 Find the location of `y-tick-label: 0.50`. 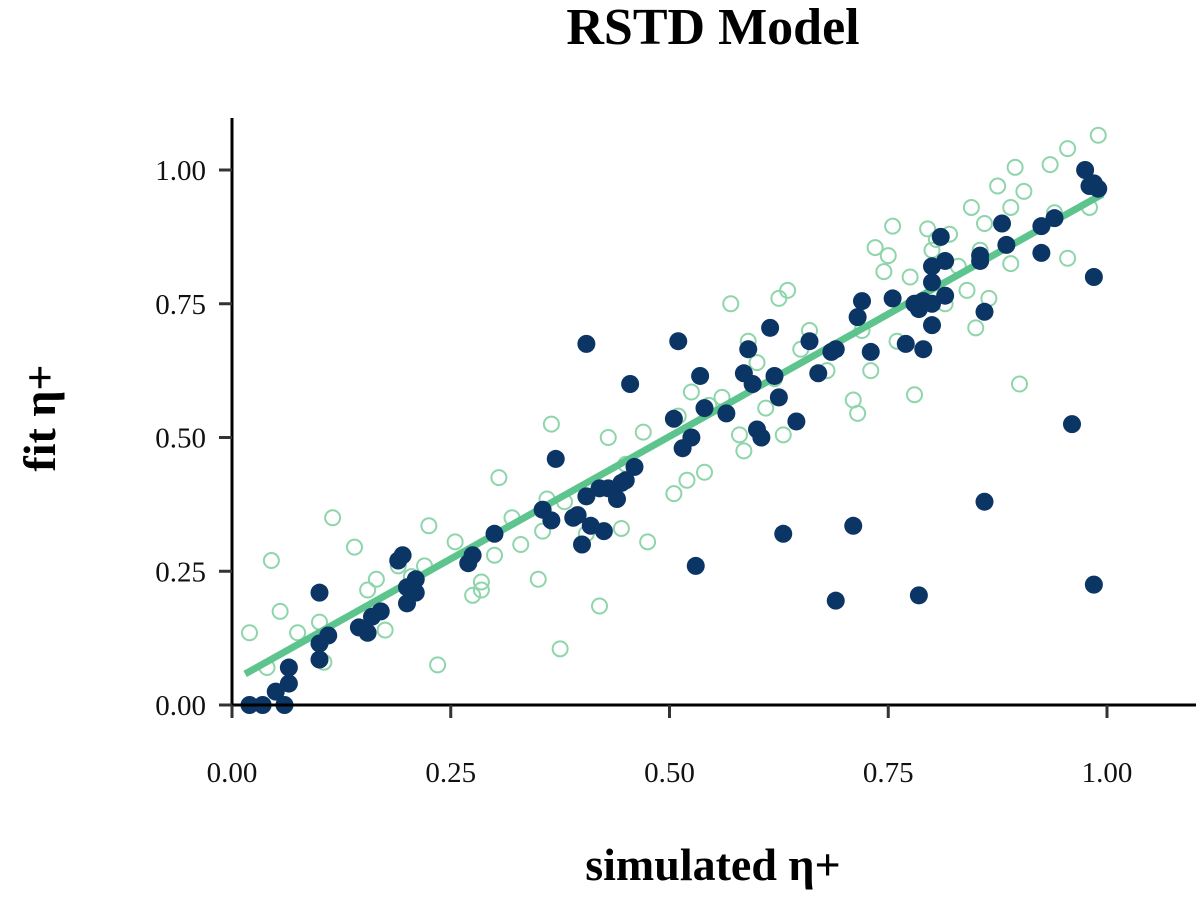

y-tick-label: 0.50 is located at coordinates (180, 439).